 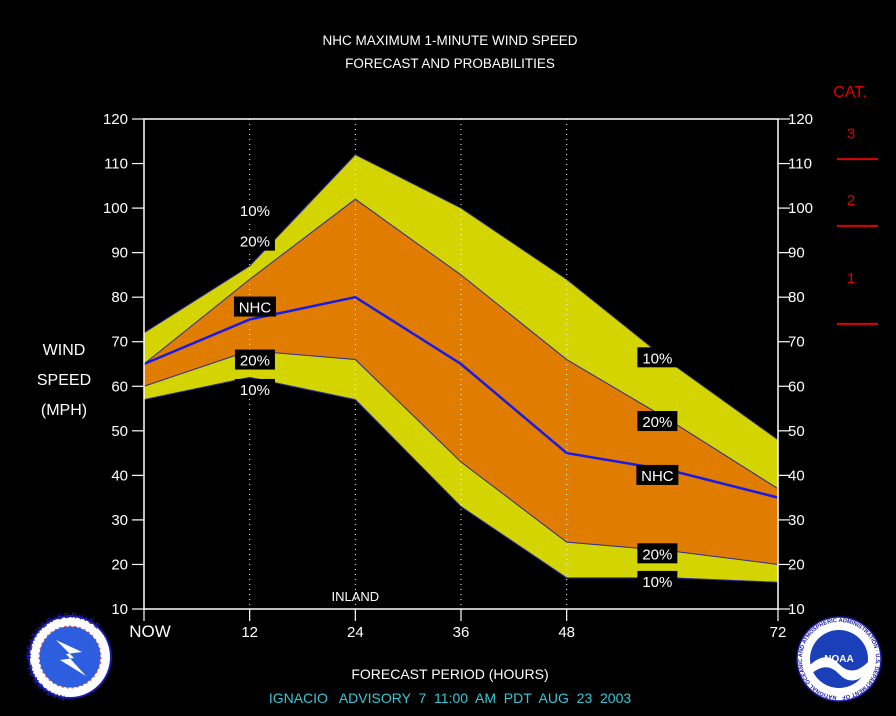 I want to click on noaa-badge: NOAA, so click(x=838, y=659).